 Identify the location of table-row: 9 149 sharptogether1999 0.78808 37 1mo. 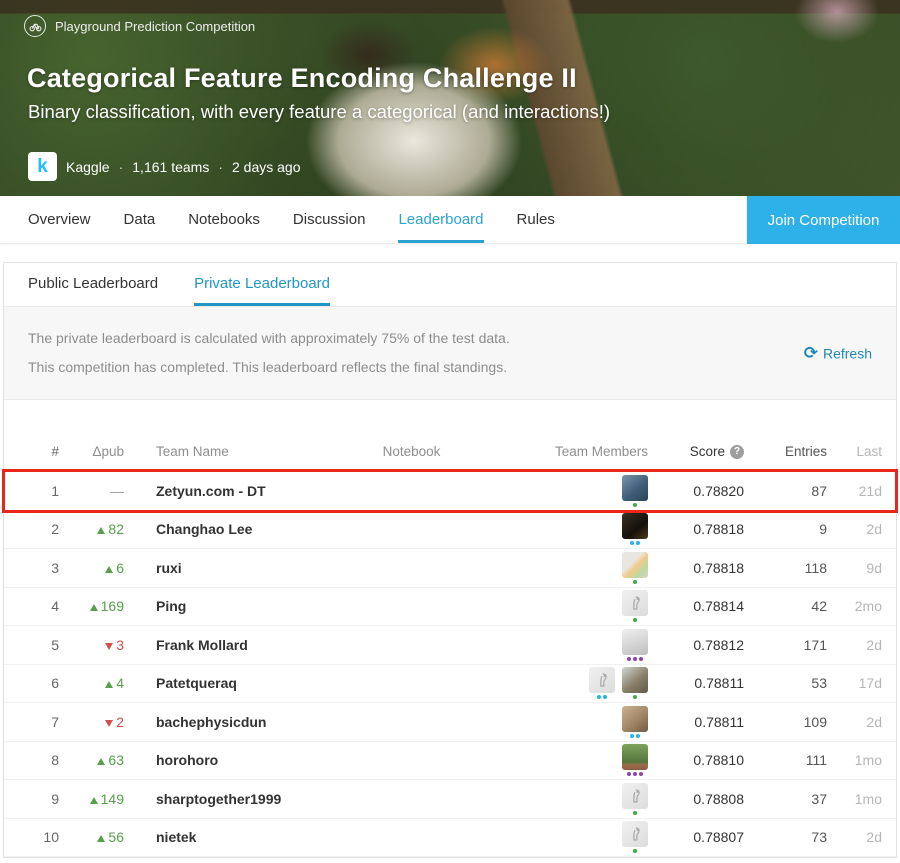
(450, 799).